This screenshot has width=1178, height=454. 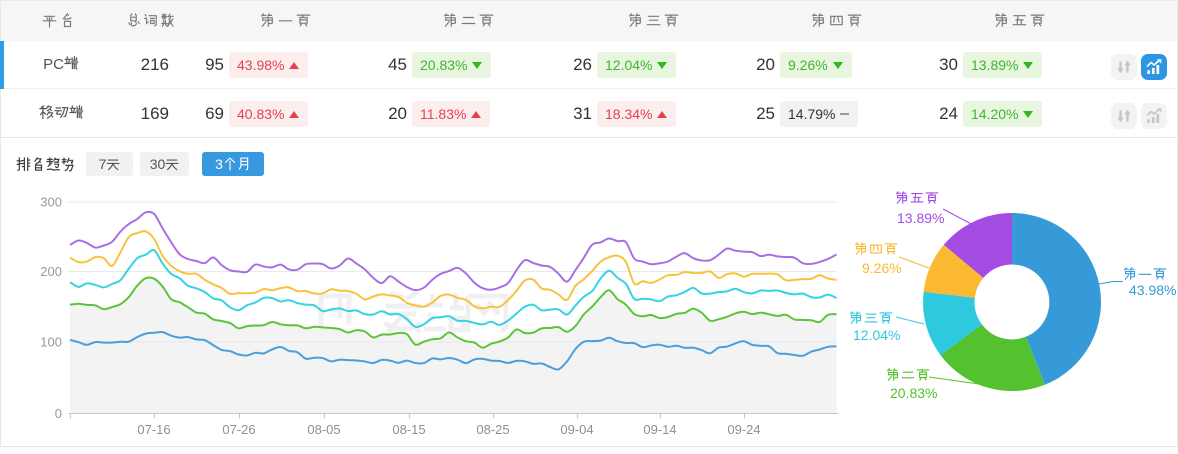 I want to click on svg-text: 200, so click(x=51, y=271).